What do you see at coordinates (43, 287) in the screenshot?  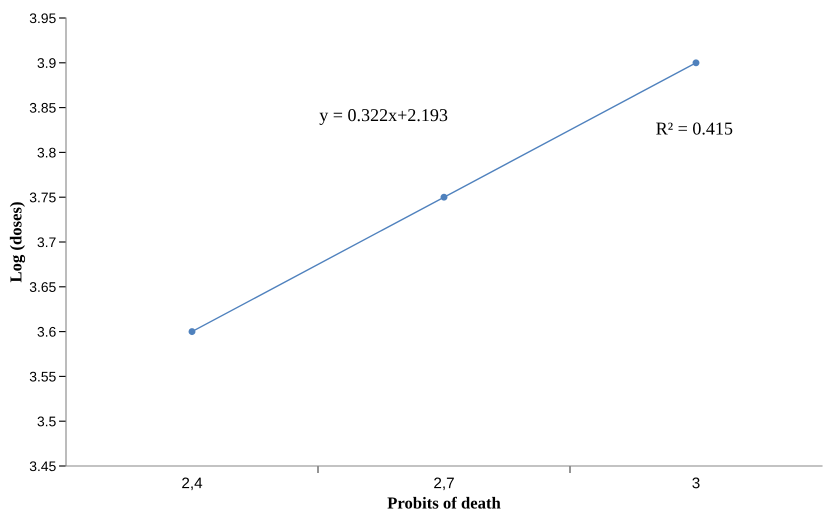 I see `y-tick-label: 3.65` at bounding box center [43, 287].